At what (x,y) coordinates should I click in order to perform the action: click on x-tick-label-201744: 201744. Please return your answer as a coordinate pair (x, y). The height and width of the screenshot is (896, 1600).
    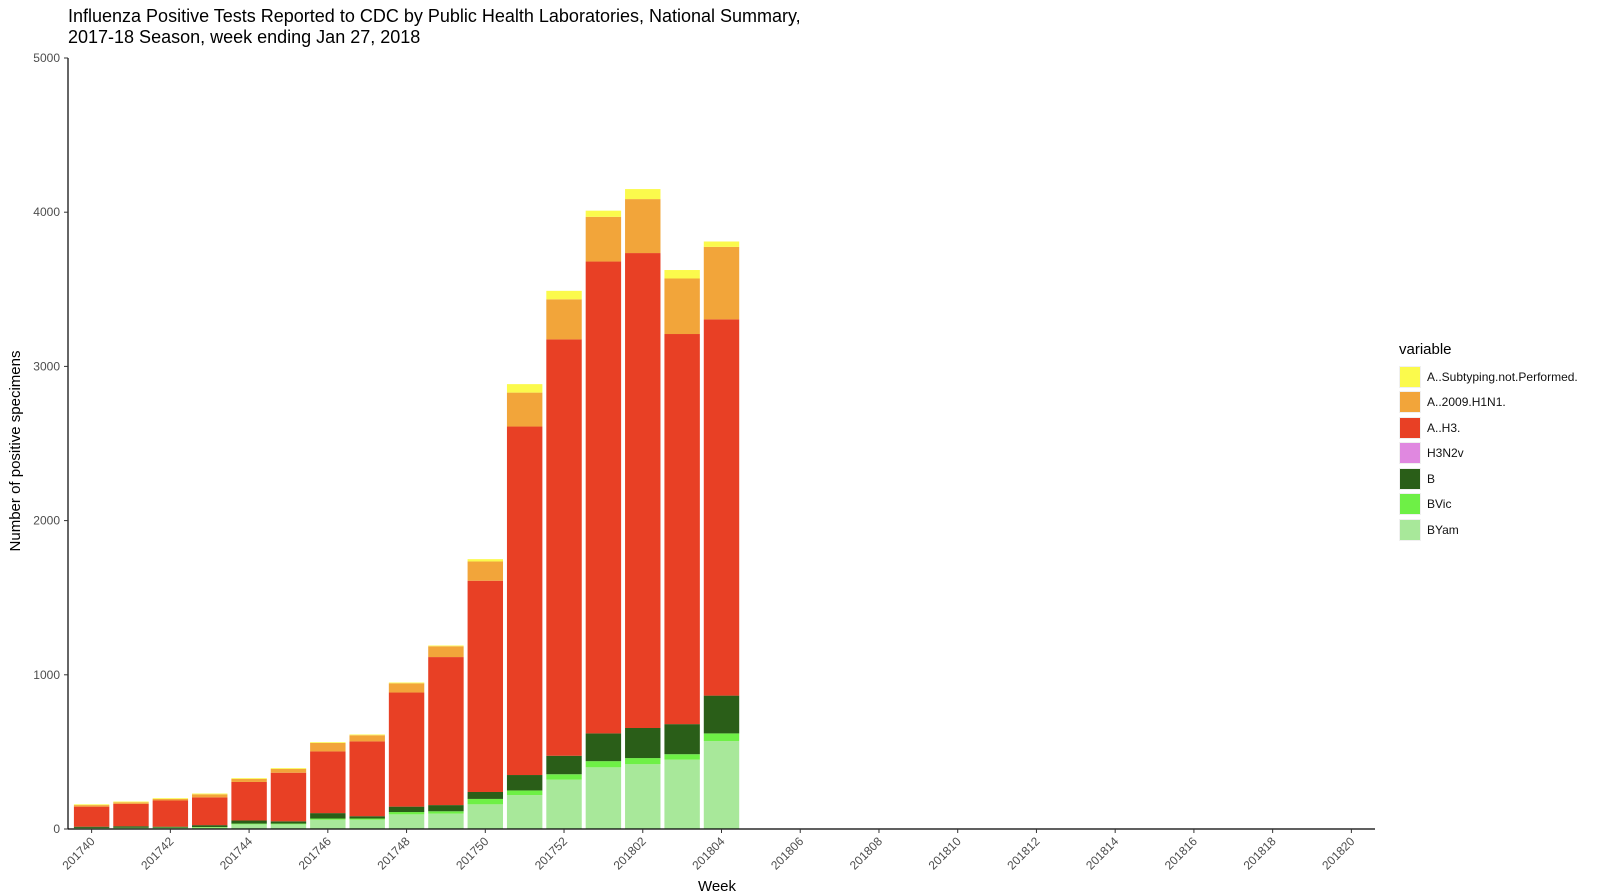
    Looking at the image, I should click on (236, 853).